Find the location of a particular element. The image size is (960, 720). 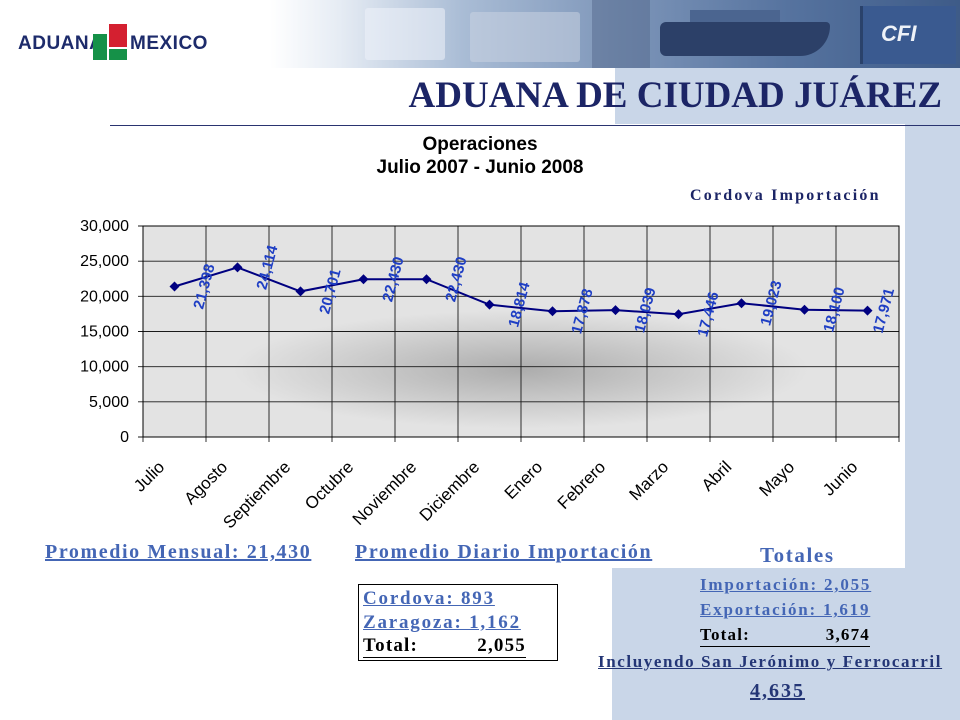

logo-text-aduana: ADUANA is located at coordinates (61, 43).